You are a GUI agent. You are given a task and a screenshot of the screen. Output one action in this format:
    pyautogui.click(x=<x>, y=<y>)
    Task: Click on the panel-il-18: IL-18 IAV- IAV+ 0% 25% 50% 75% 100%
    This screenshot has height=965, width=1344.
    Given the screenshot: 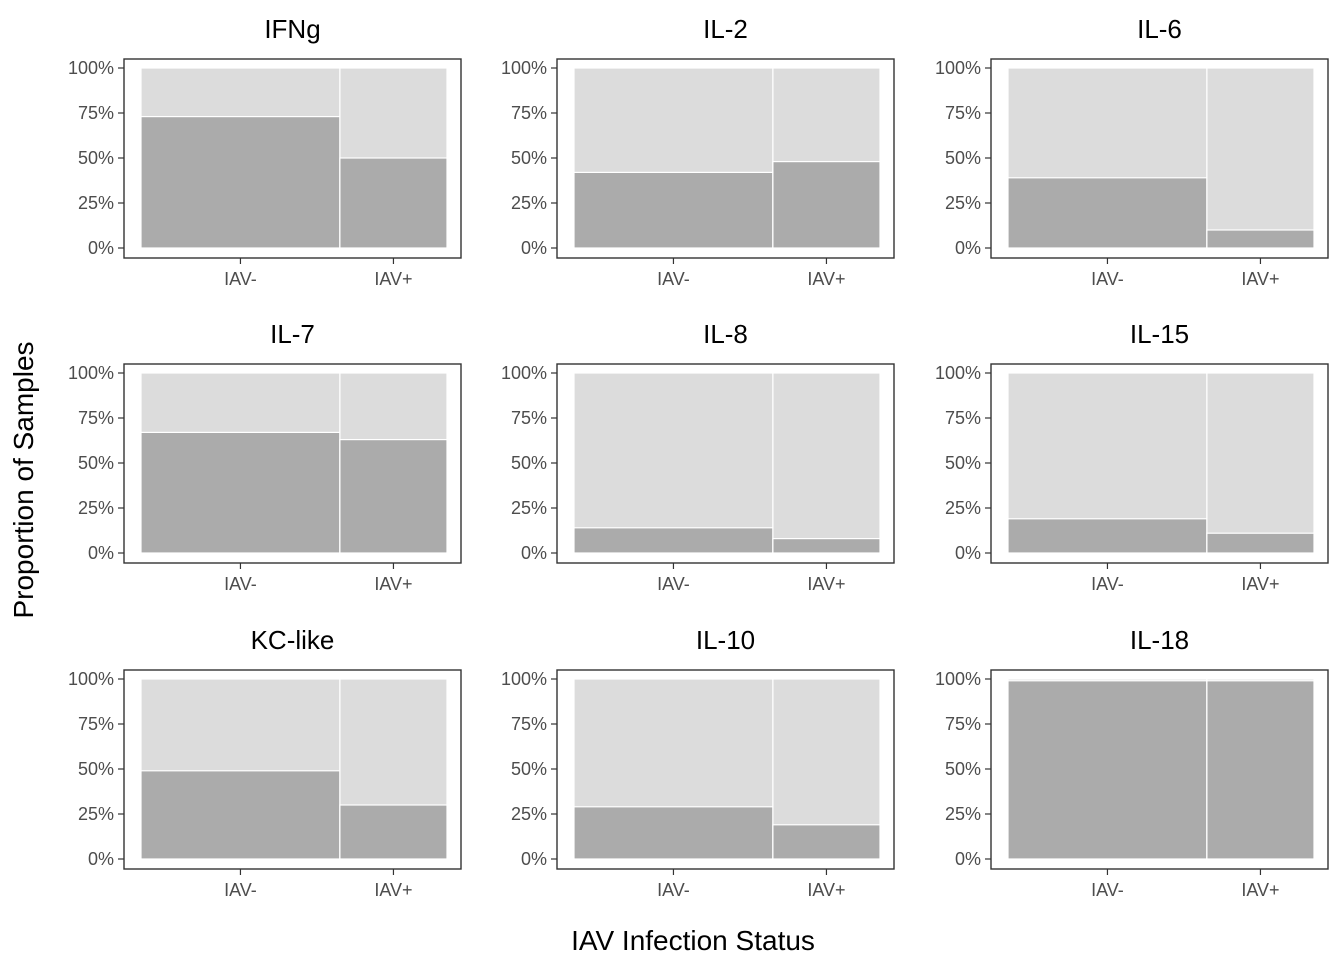 What is the action you would take?
    pyautogui.click(x=1132, y=762)
    